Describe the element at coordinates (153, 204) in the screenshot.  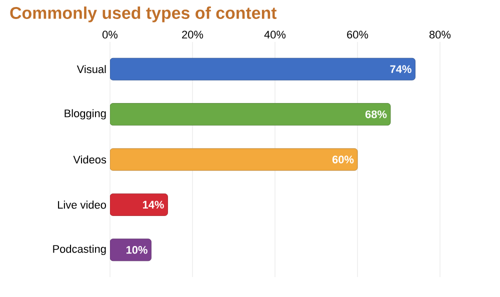
I see `data-label: 14%` at that location.